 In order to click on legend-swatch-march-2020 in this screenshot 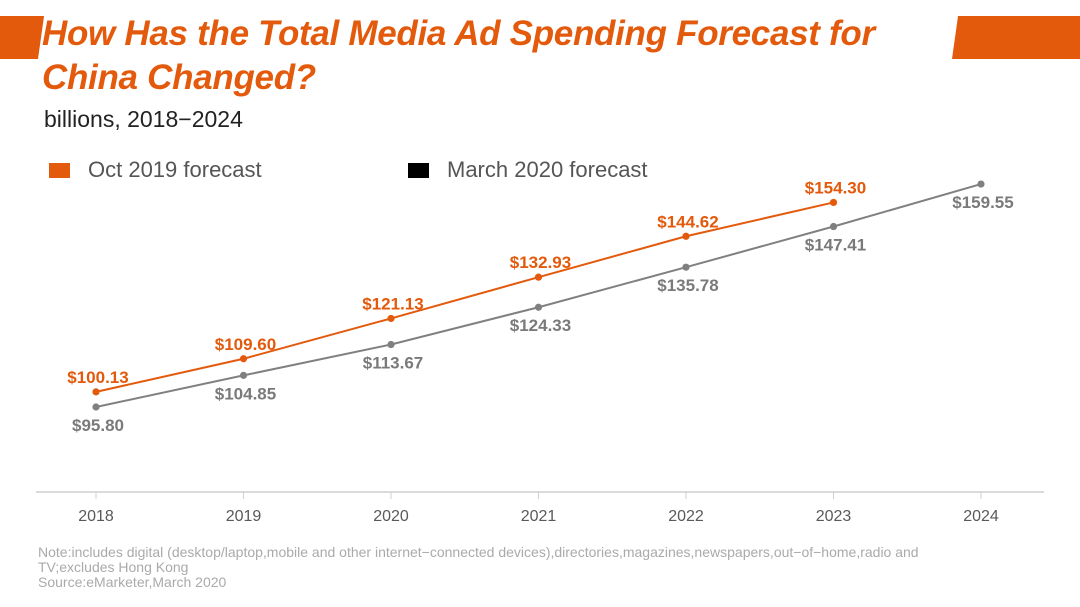, I will do `click(418, 170)`.